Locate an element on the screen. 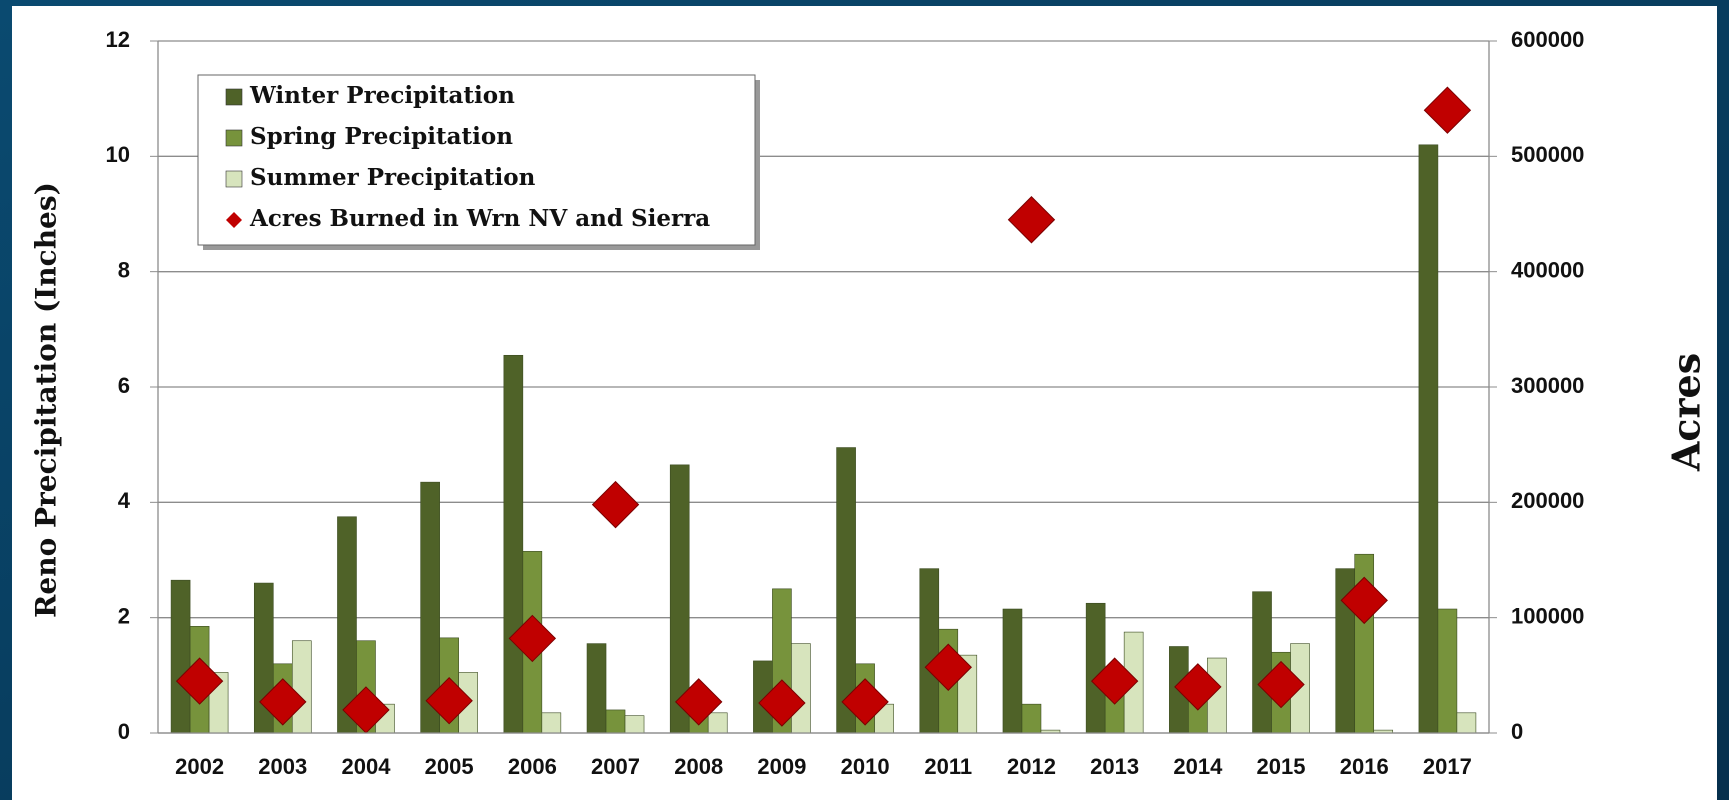  legend-label: Winter Precipitation is located at coordinates (382, 95).